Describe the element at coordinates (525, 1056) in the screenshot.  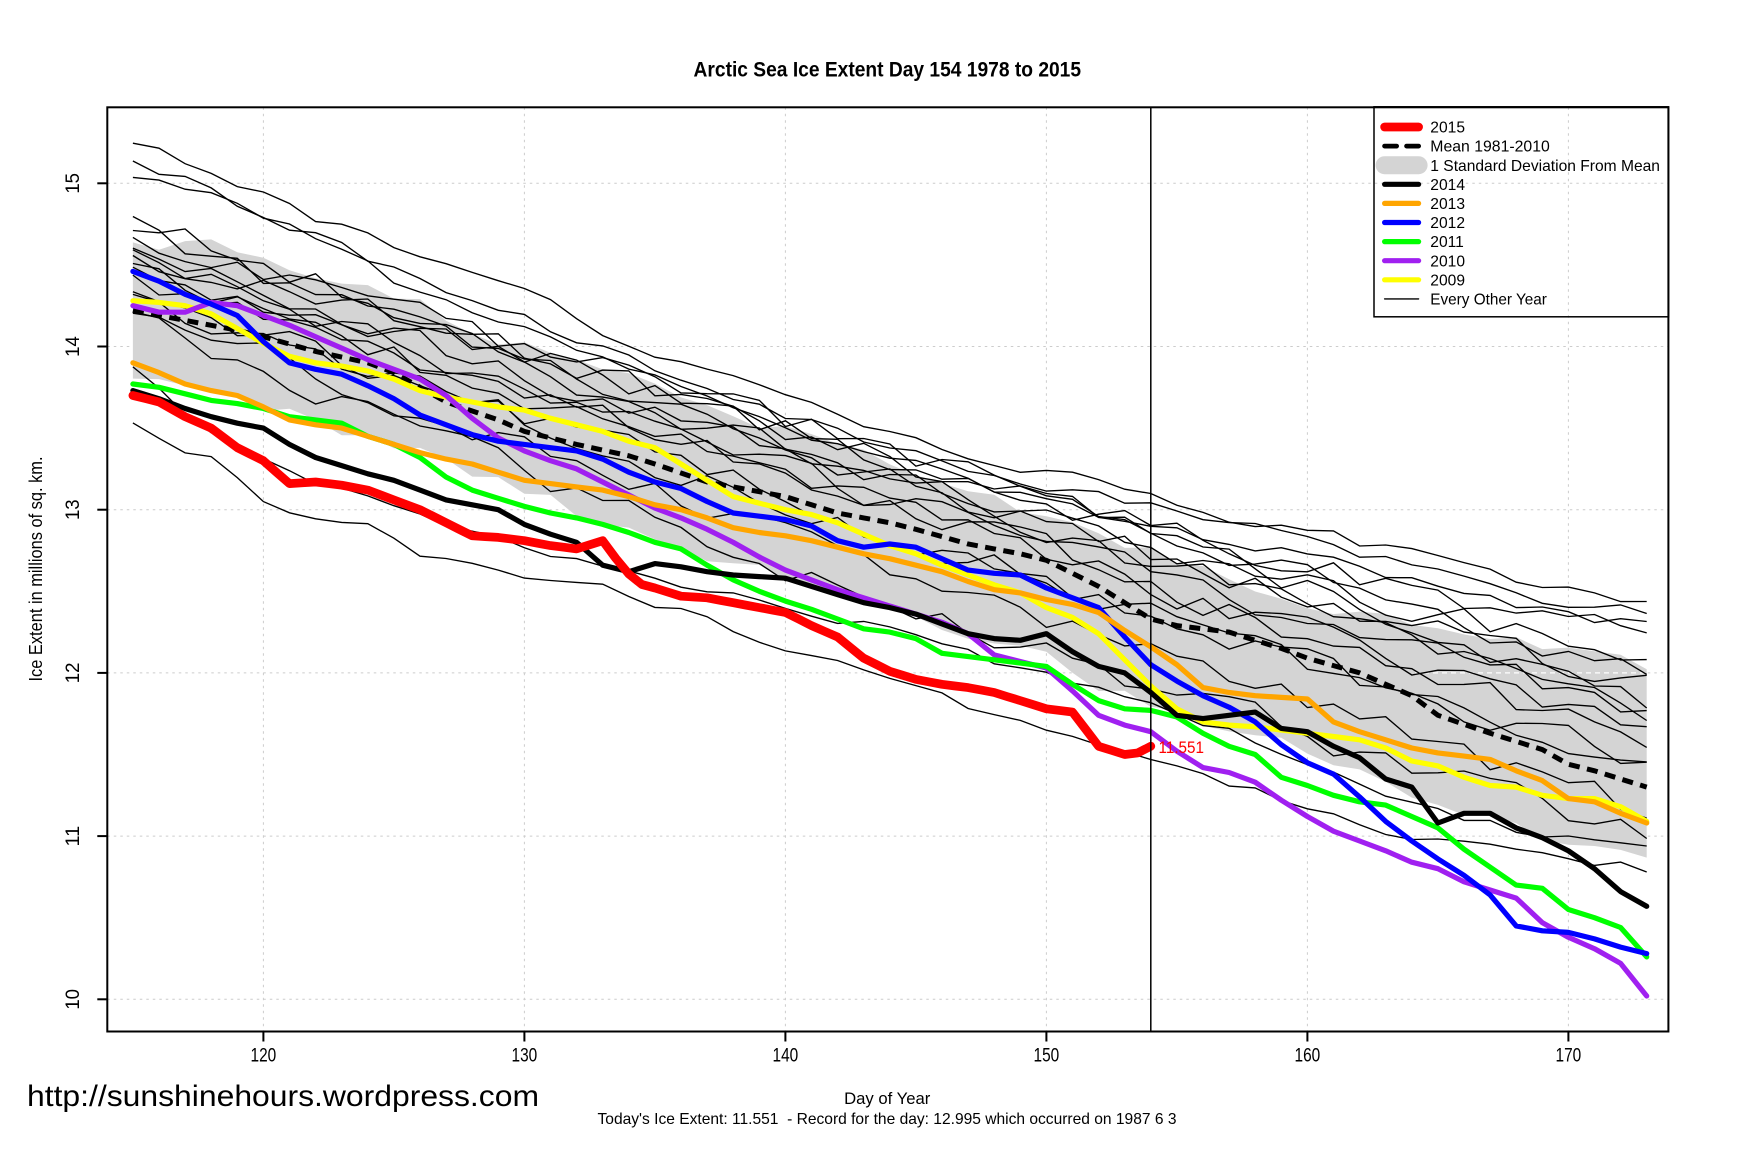
I see `svg-text: 130` at that location.